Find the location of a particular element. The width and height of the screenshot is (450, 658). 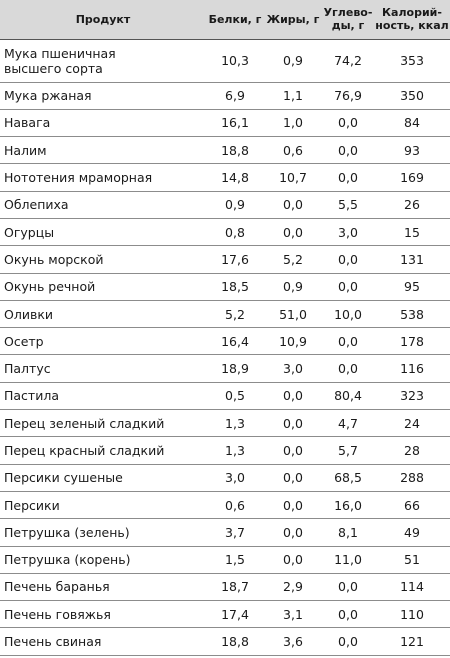

cell-product: Печень баранья is located at coordinates (103, 586).